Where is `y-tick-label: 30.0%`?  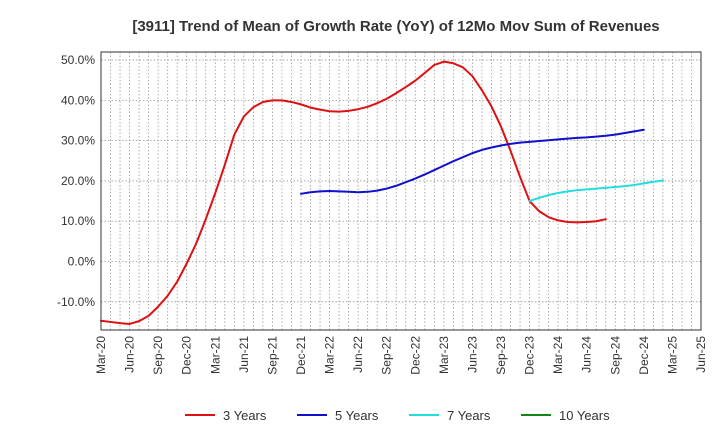
y-tick-label: 30.0% is located at coordinates (78, 141).